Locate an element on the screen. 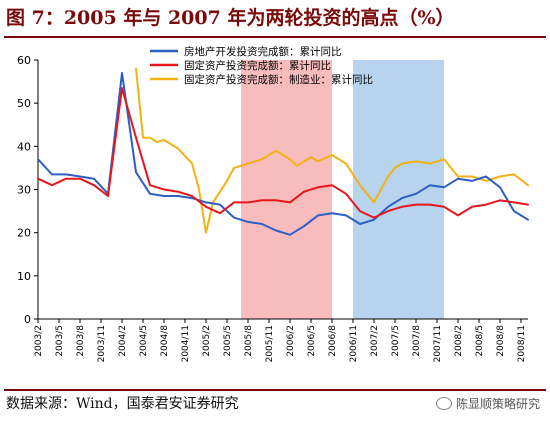 The image size is (550, 425). x-tick-label: 2006/5 is located at coordinates (312, 341).